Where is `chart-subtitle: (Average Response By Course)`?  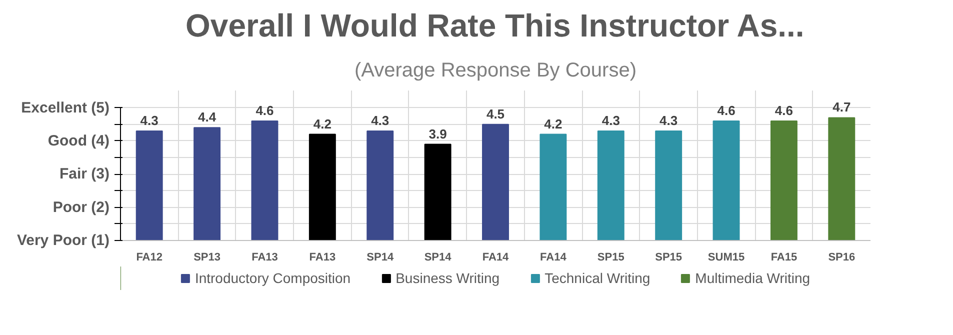
chart-subtitle: (Average Response By Course) is located at coordinates (495, 71).